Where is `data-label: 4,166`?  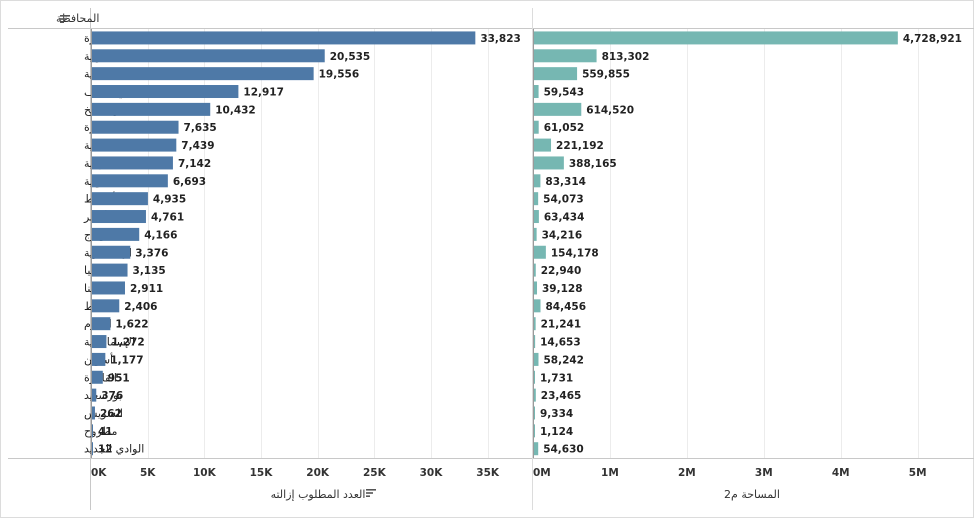 data-label: 4,166 is located at coordinates (160, 235).